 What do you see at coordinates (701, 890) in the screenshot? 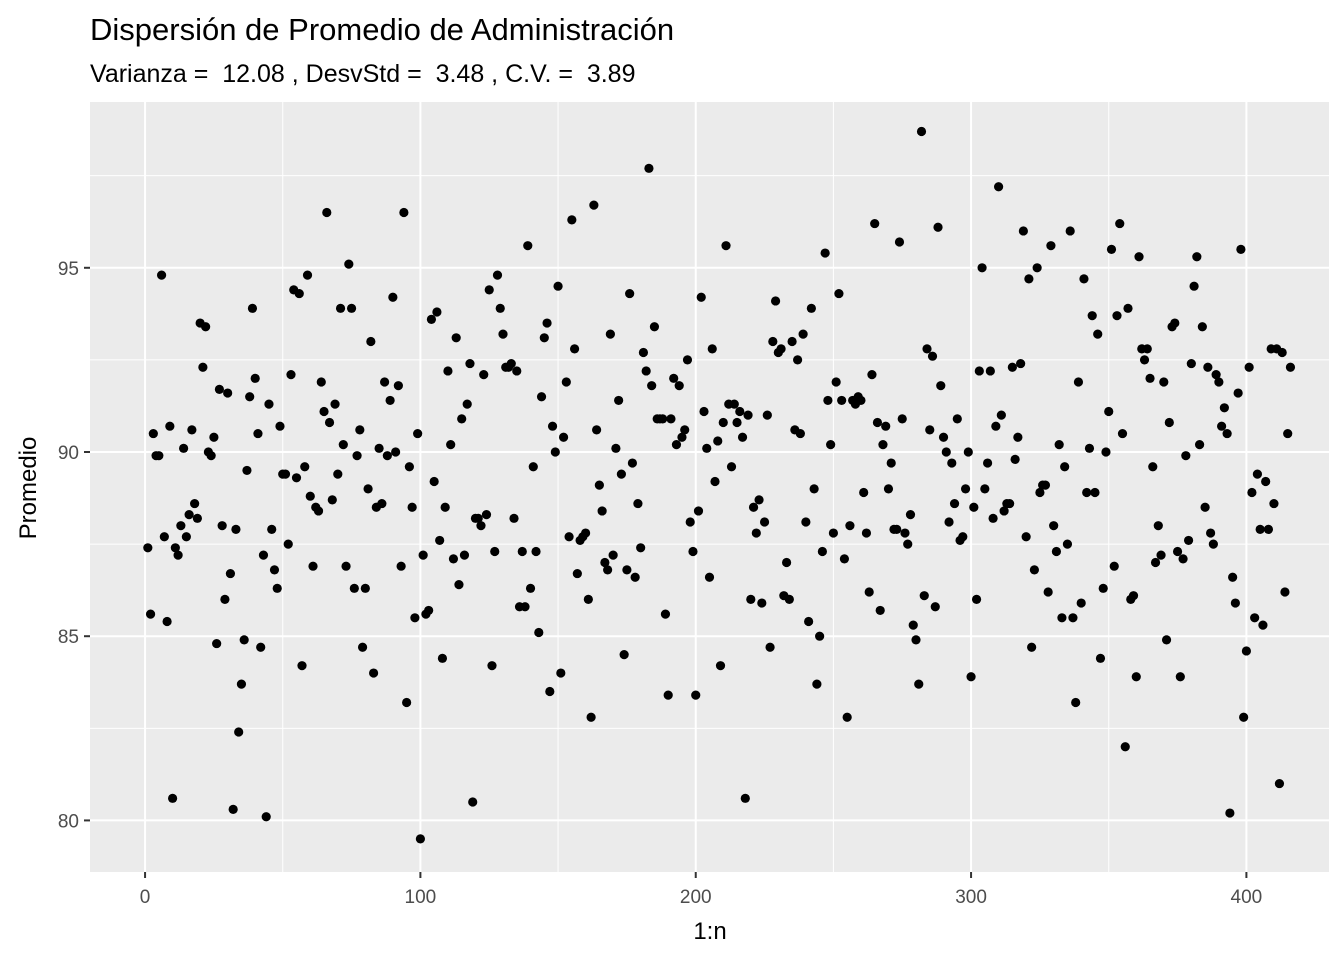
I see `x-axis-ticks: 0 100 200 300 400` at bounding box center [701, 890].